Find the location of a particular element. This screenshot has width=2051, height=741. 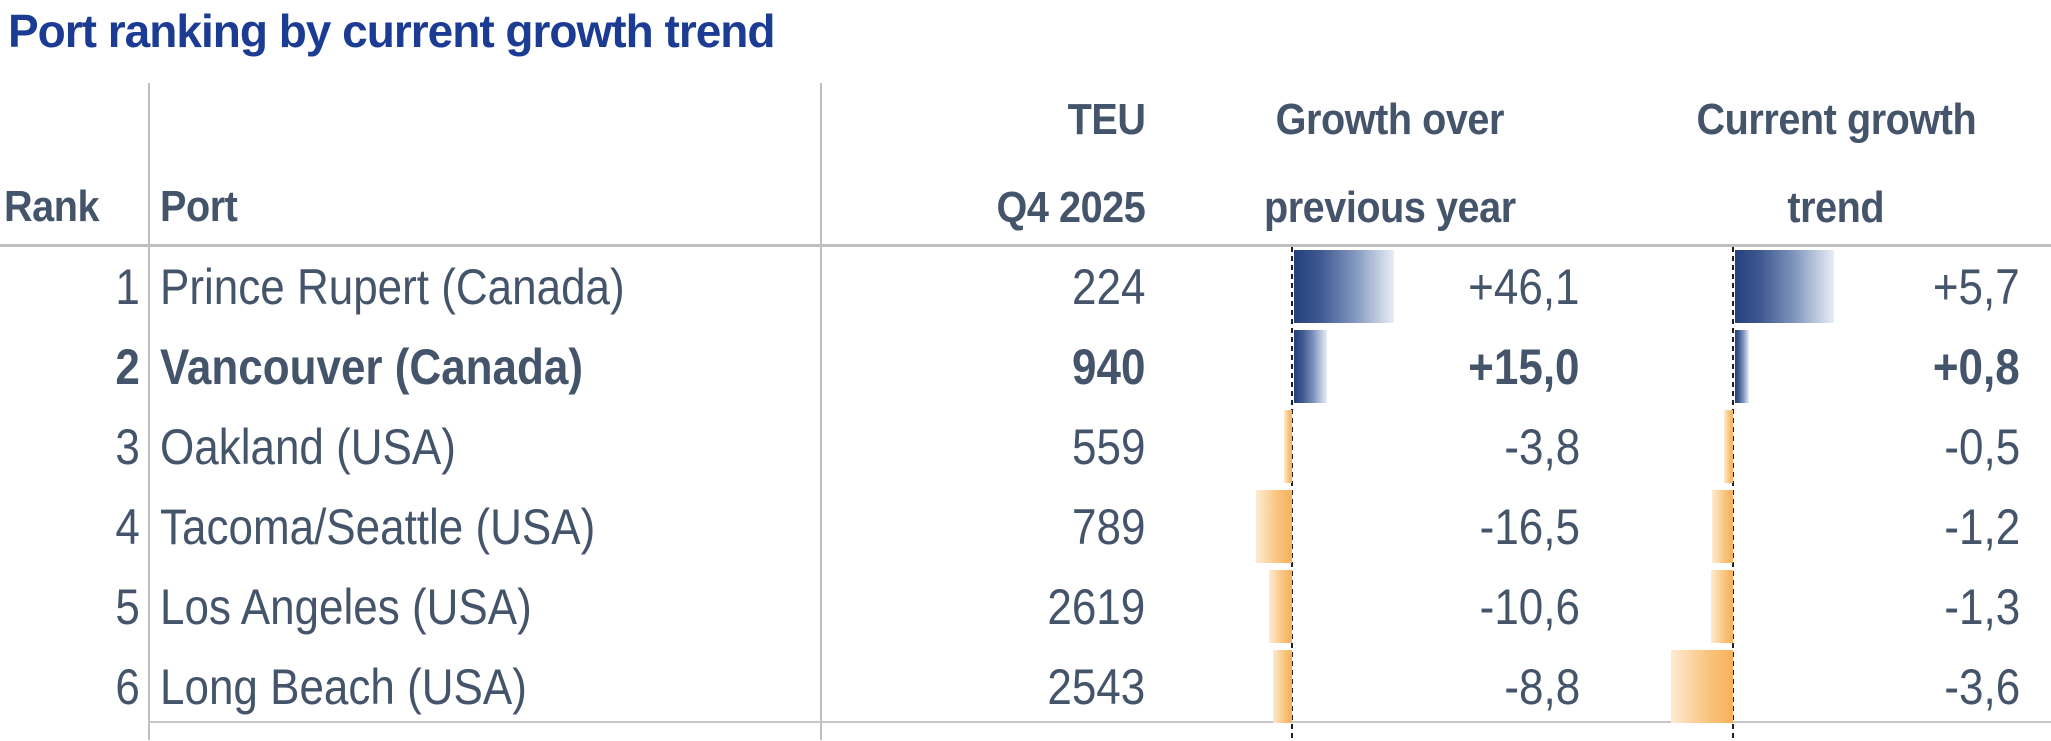

rank-cell: 3 is located at coordinates (127, 447).